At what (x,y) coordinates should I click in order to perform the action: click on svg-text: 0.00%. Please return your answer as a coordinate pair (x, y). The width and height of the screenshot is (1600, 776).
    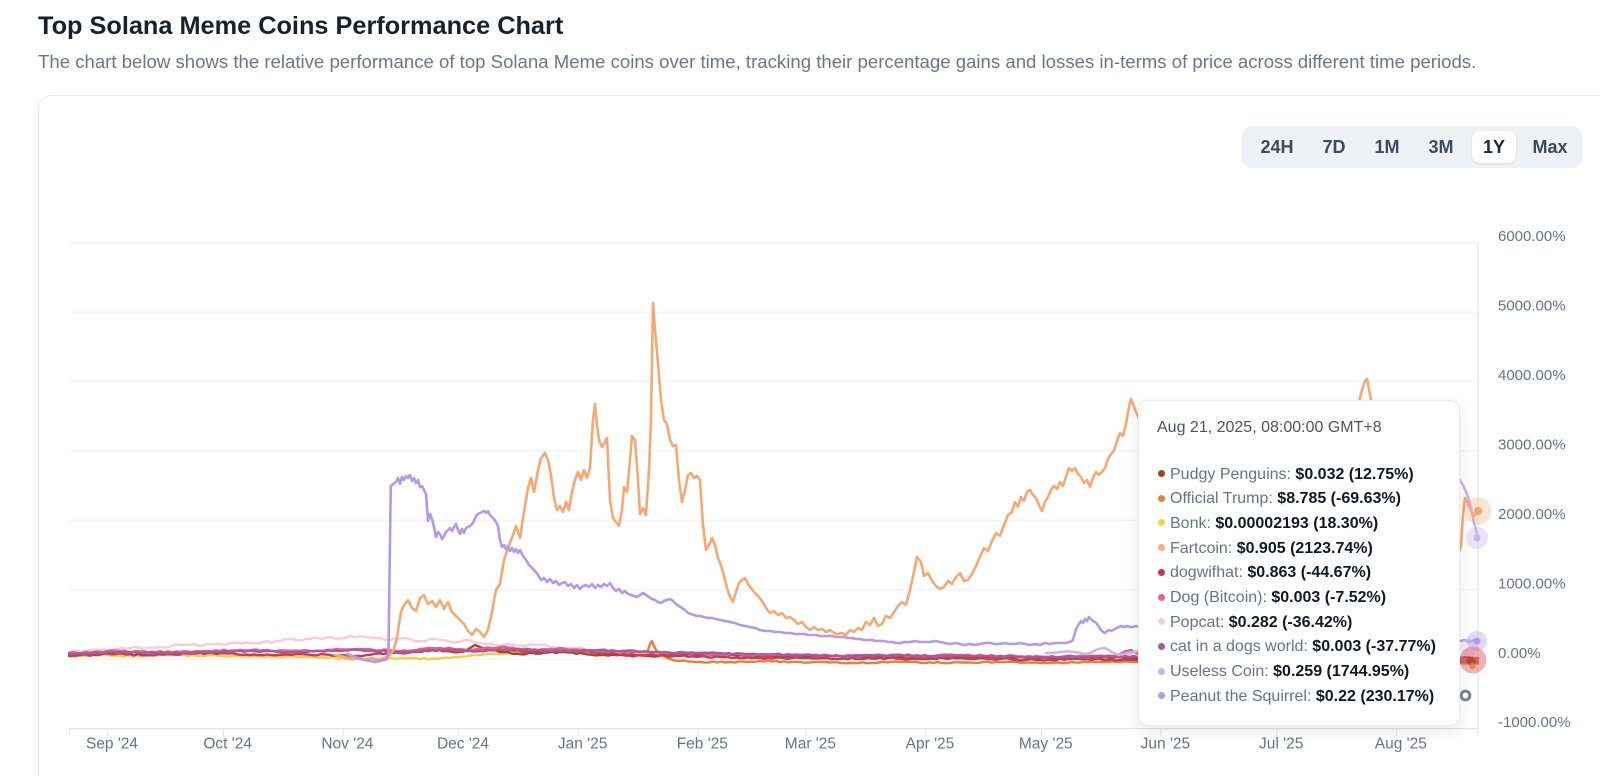
    Looking at the image, I should click on (1519, 653).